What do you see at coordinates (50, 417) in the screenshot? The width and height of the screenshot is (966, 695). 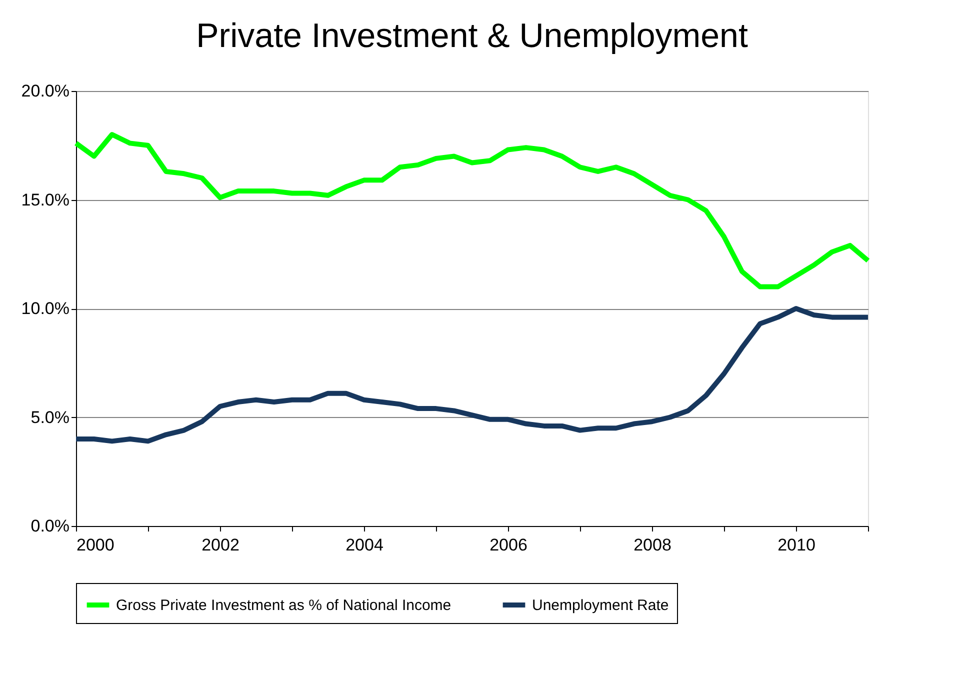 I see `y-tick-label: 5.0%` at bounding box center [50, 417].